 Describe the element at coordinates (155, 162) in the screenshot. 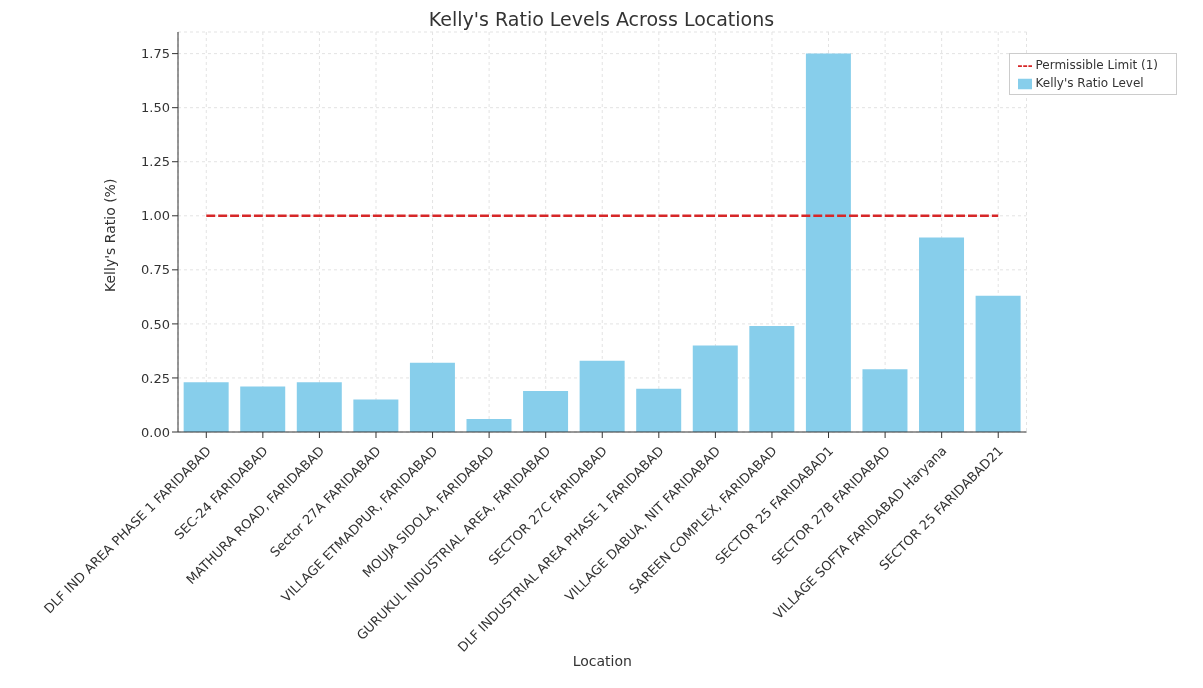

I see `y-tick-label: 1.25` at that location.